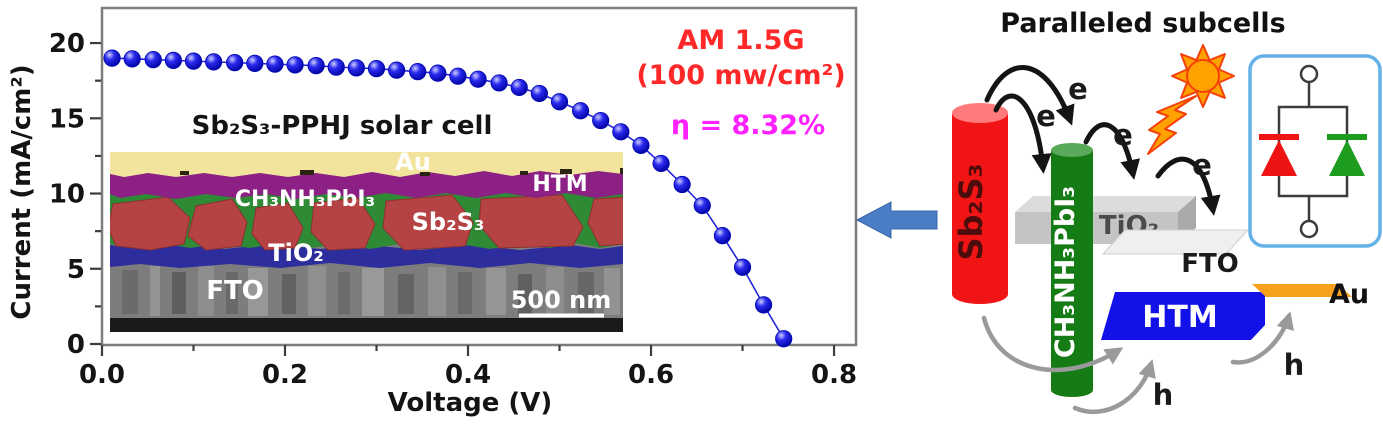  I want to click on hole-arrows: h h, so click(1143, 363).